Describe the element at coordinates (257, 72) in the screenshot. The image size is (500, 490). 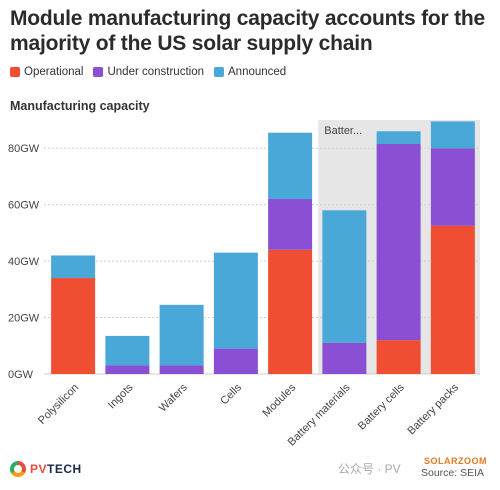
I see `legend-label-announced: Announced` at that location.